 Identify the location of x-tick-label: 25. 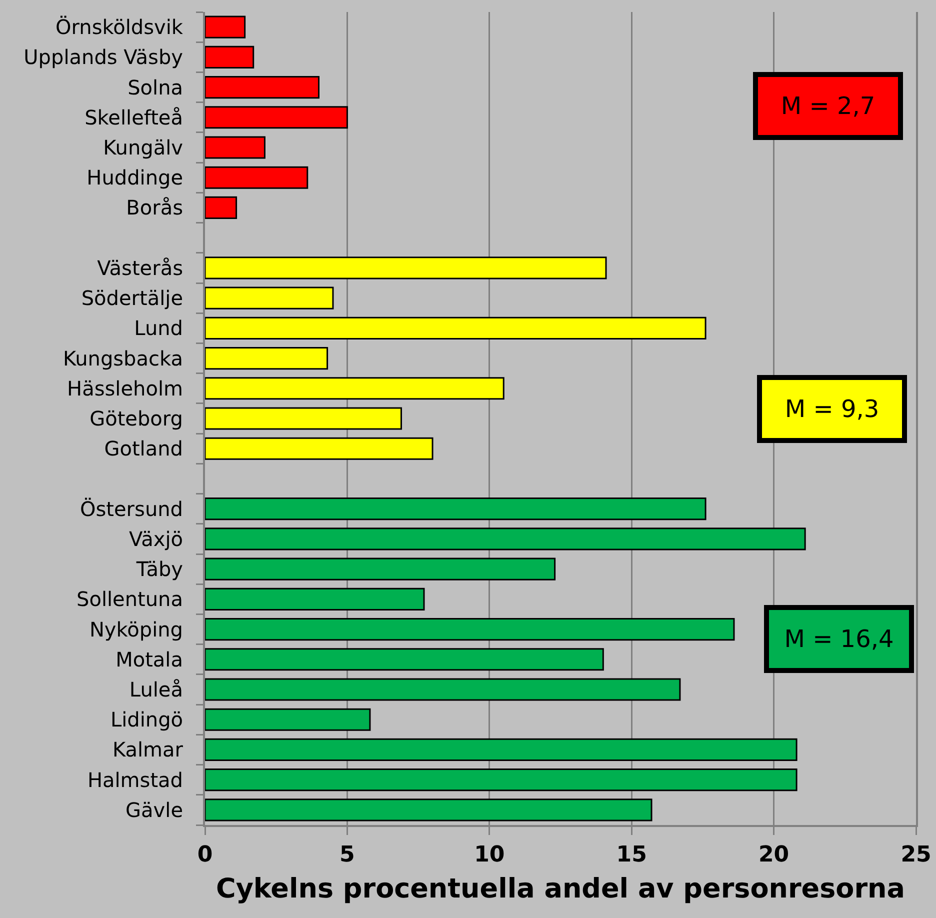
(916, 855).